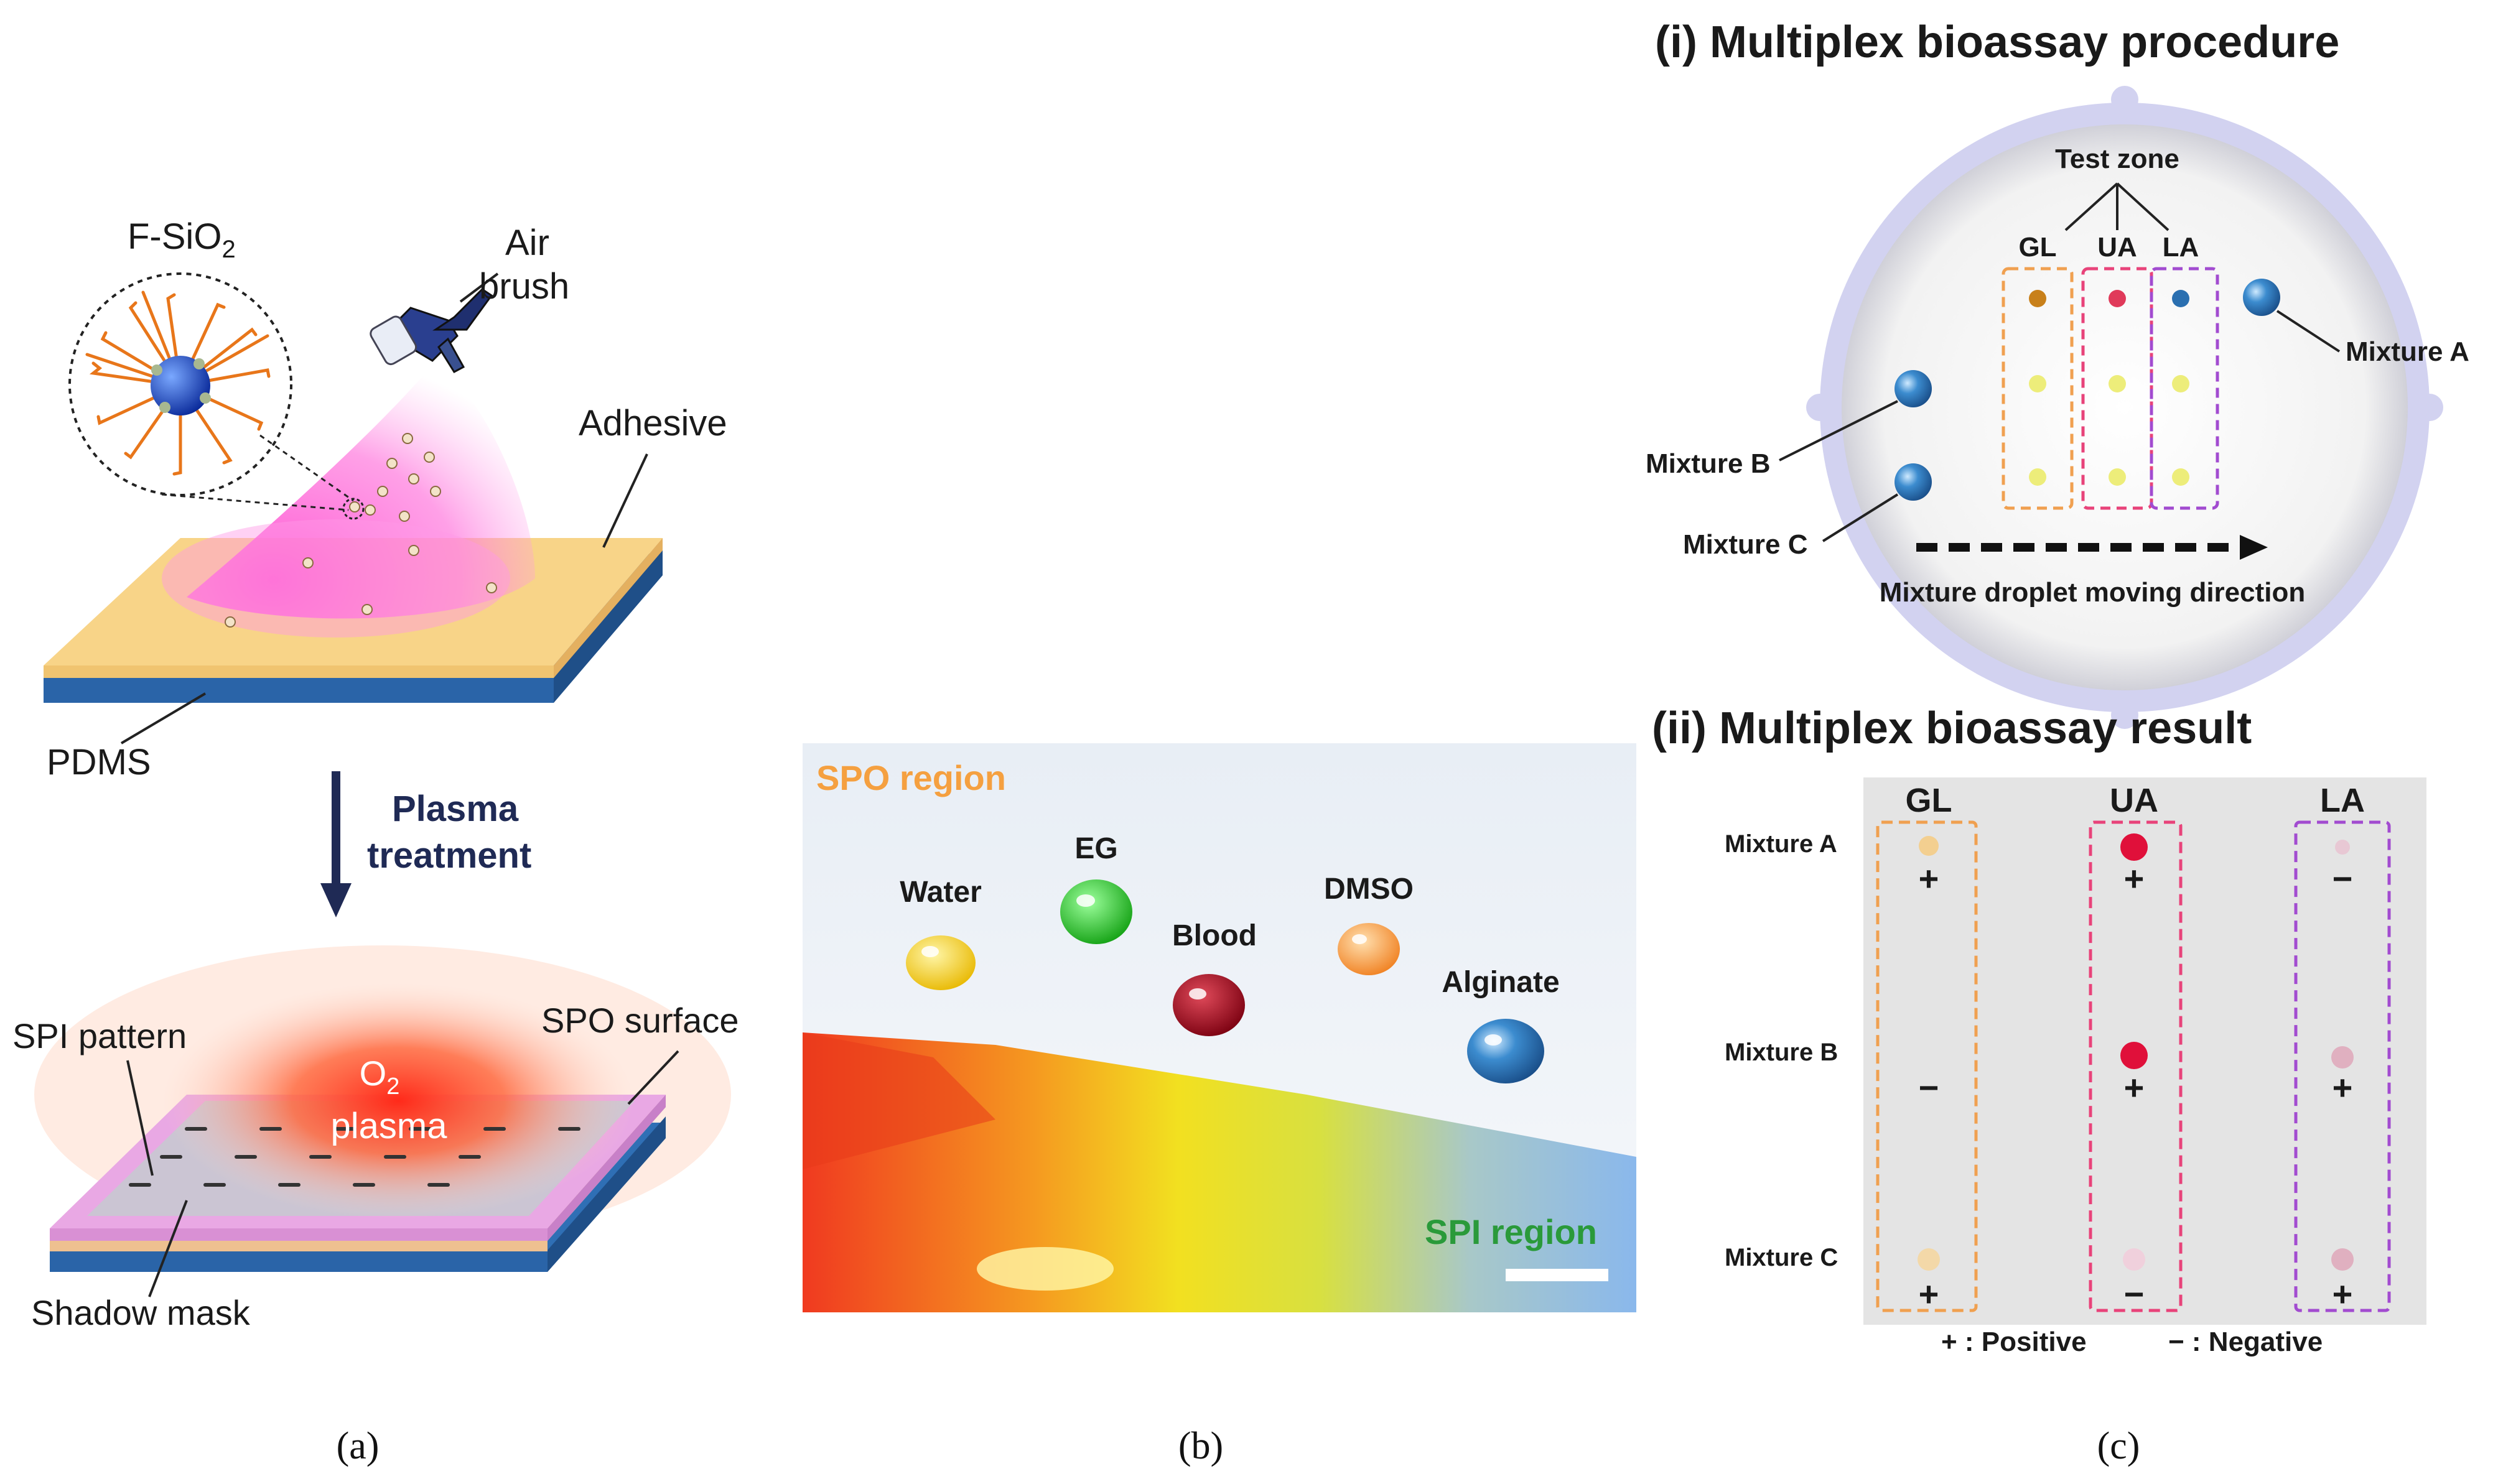 Image resolution: width=2498 pixels, height=1484 pixels. What do you see at coordinates (1500, 982) in the screenshot?
I see `droplet-label-alginate: Alginate` at bounding box center [1500, 982].